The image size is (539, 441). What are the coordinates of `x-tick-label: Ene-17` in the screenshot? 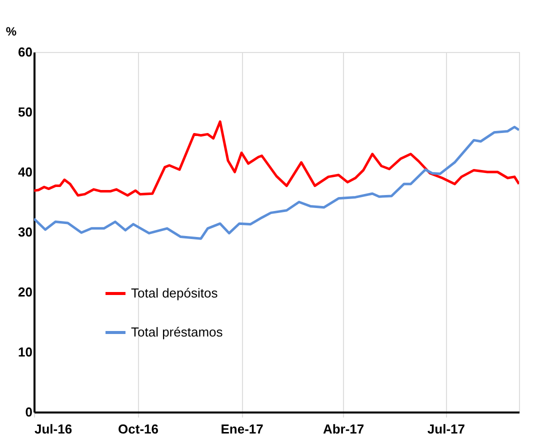 It's located at (242, 429).